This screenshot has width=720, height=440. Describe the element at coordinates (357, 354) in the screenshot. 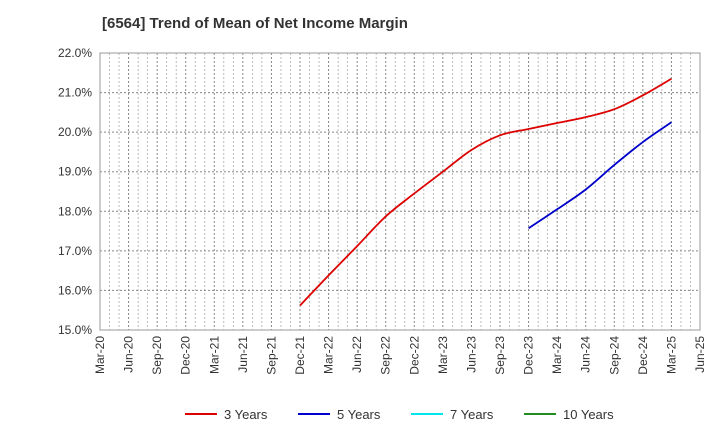

I see `x-tick-label: Jun-22` at that location.